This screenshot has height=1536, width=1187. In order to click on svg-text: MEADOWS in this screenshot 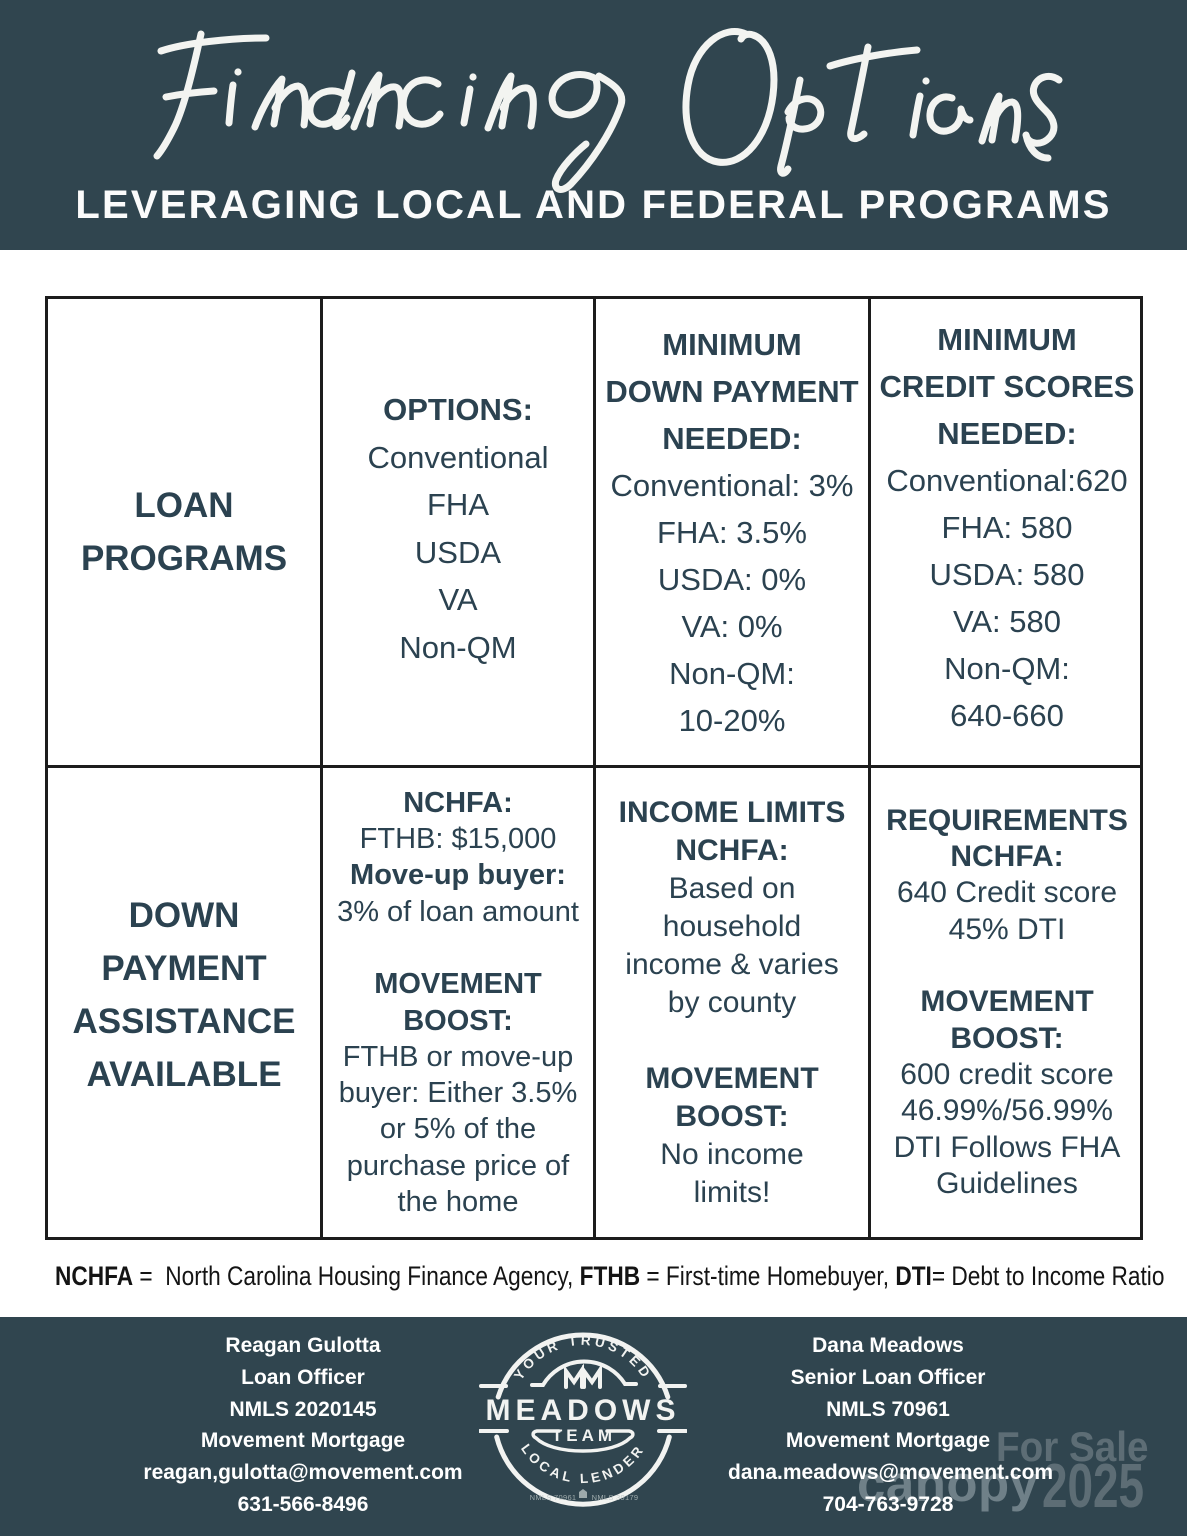, I will do `click(583, 1410)`.